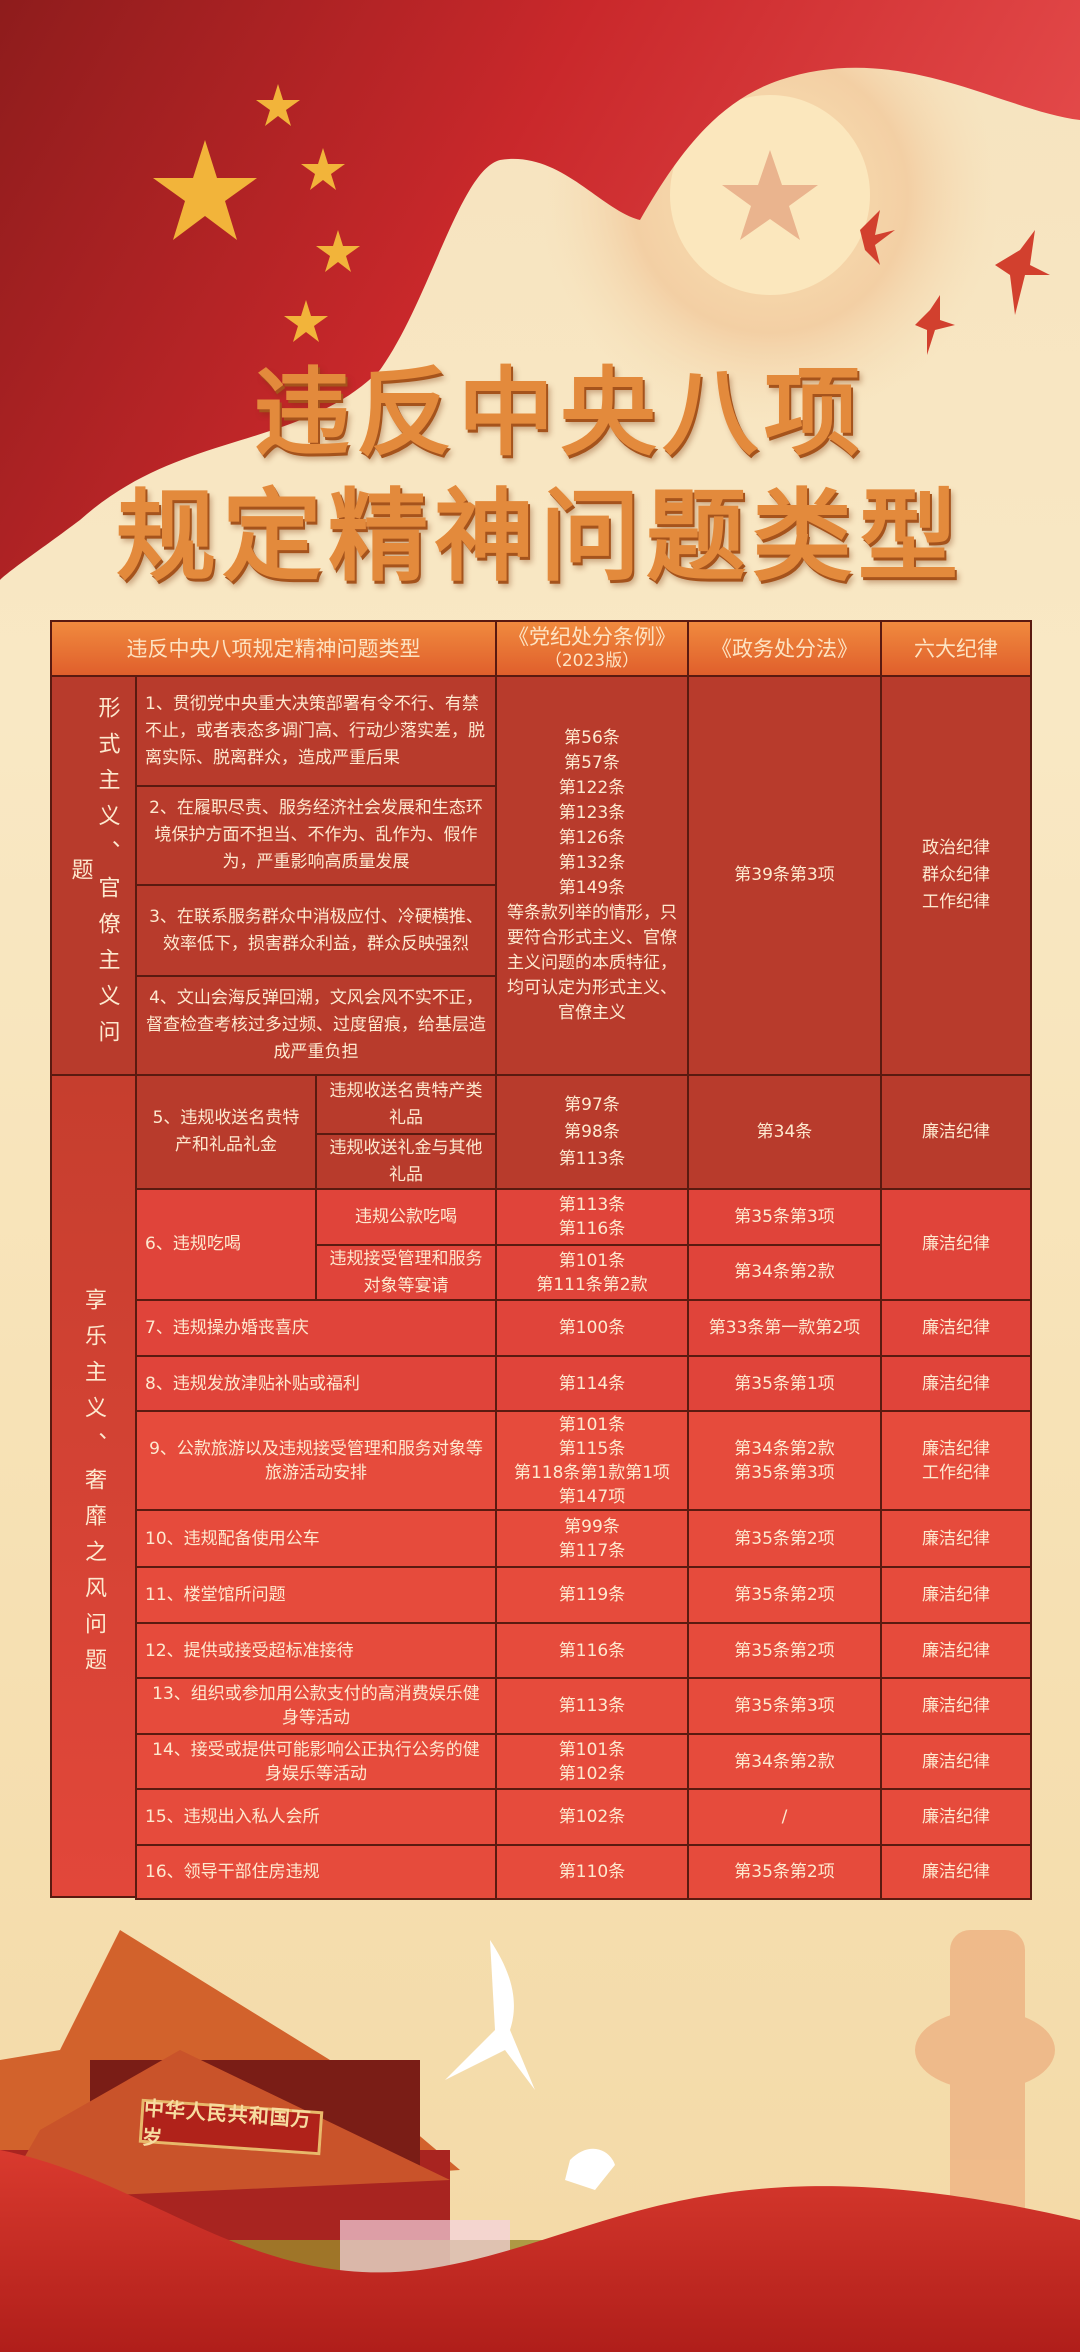 The width and height of the screenshot is (1080, 2352). What do you see at coordinates (592, 1706) in the screenshot?
I see `item-13-party: 第113条` at bounding box center [592, 1706].